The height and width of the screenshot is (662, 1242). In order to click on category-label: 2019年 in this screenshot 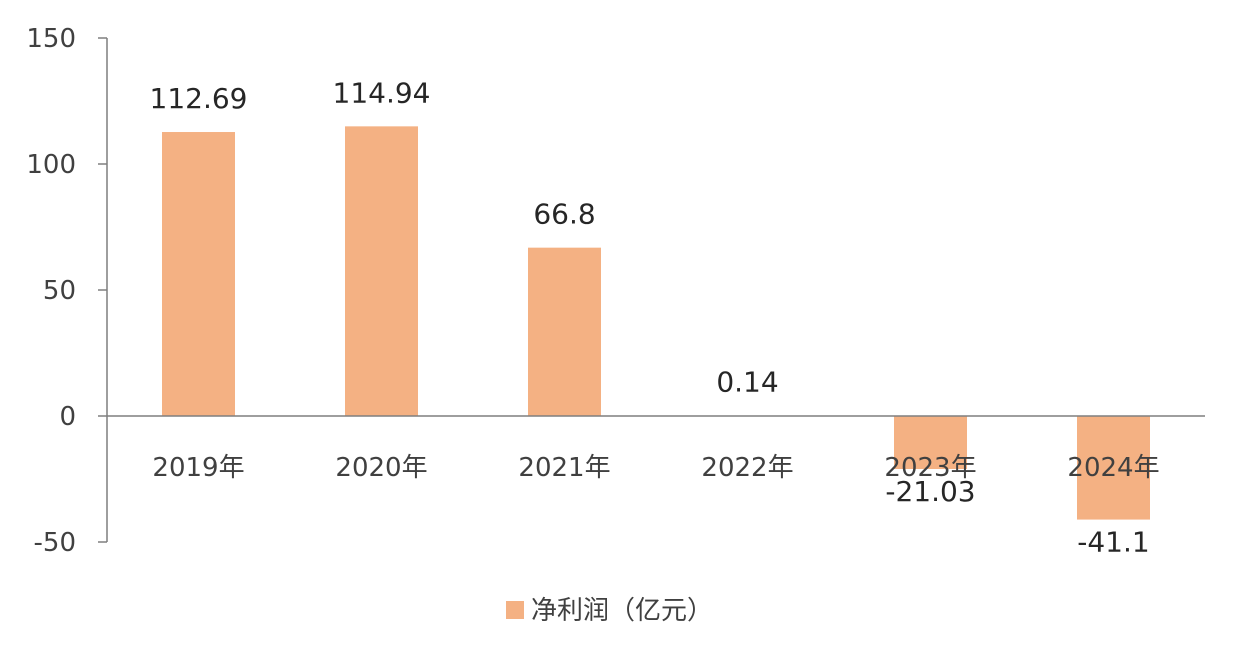, I will do `click(198, 468)`.